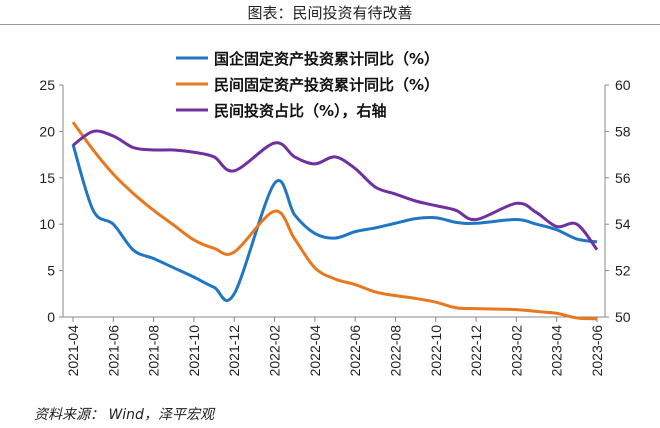  Describe the element at coordinates (113, 351) in the screenshot. I see `x-tick-label: 2021-06` at that location.